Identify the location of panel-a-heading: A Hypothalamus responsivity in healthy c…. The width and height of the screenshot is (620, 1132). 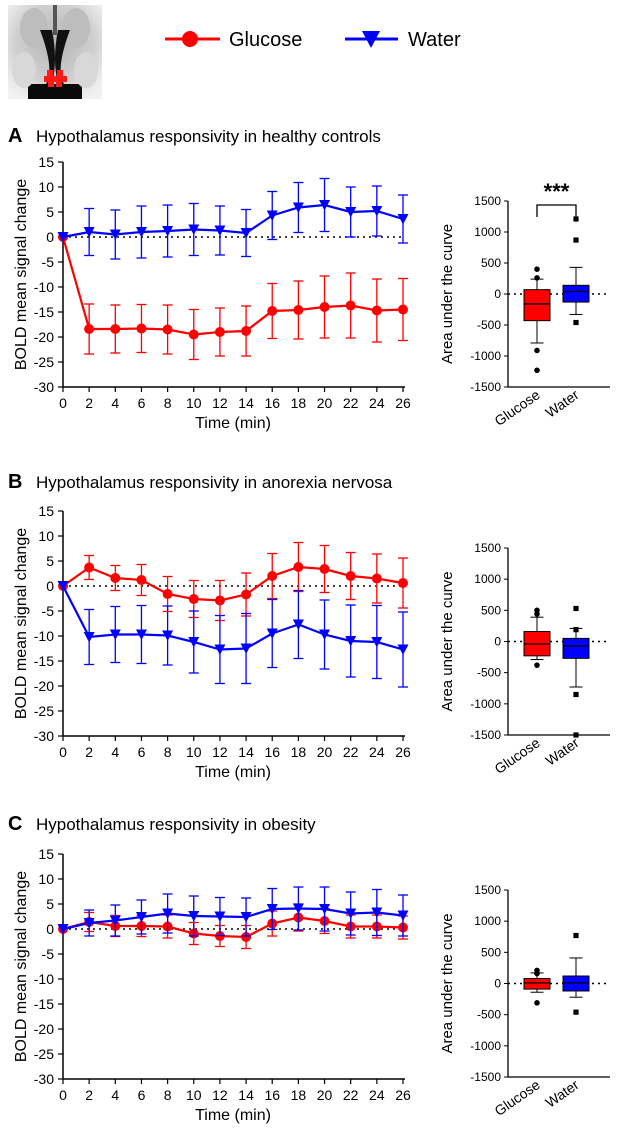
(194, 136).